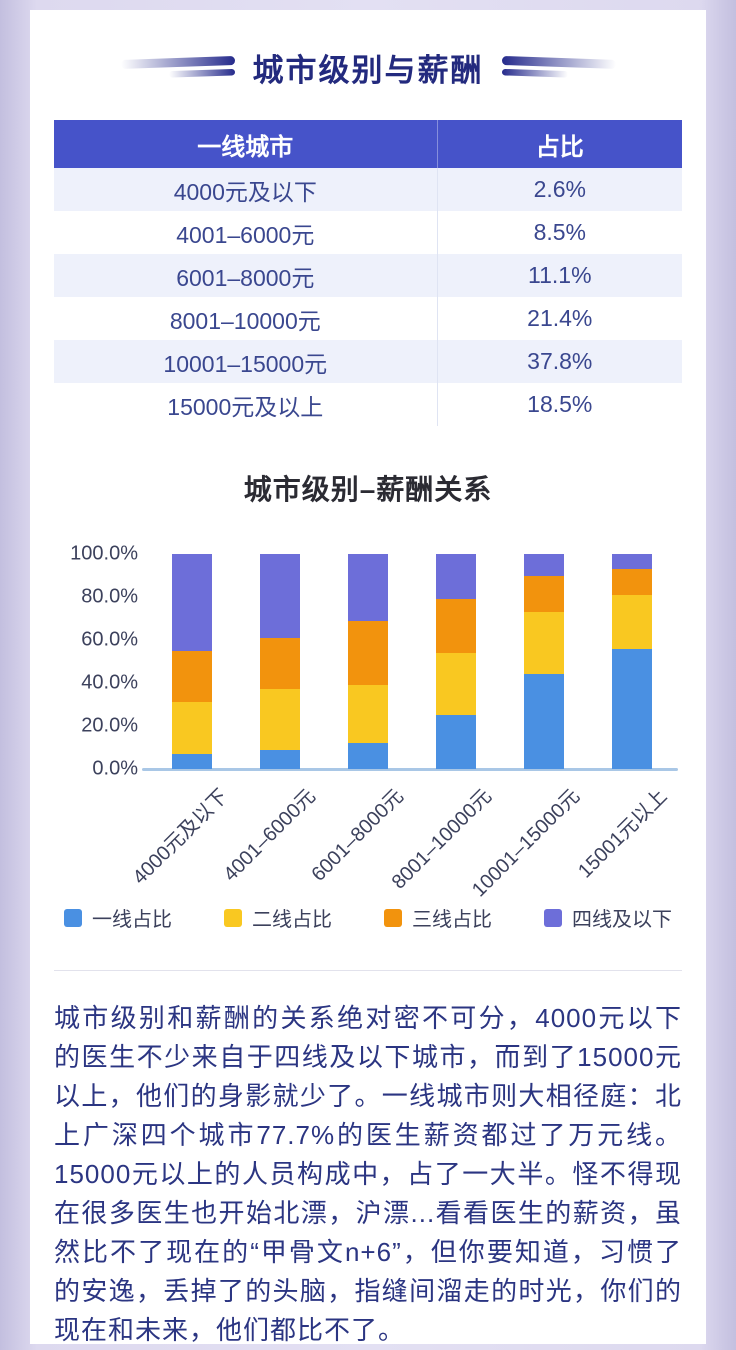  Describe the element at coordinates (559, 67) in the screenshot. I see `title-decoration-right-icon` at that location.